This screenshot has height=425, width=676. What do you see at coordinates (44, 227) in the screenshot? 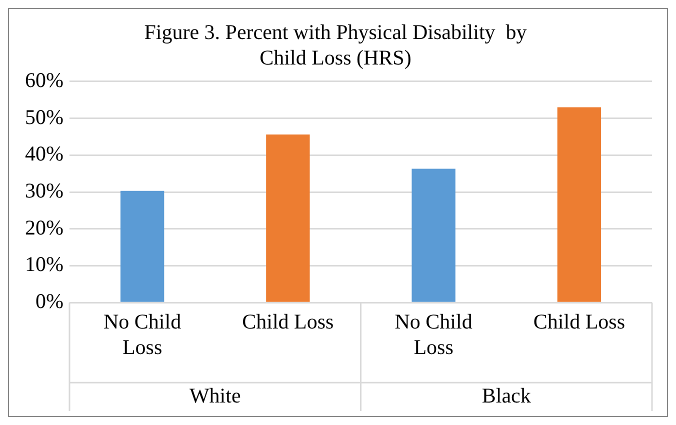
I see `y-tick-label: 20%` at bounding box center [44, 227].